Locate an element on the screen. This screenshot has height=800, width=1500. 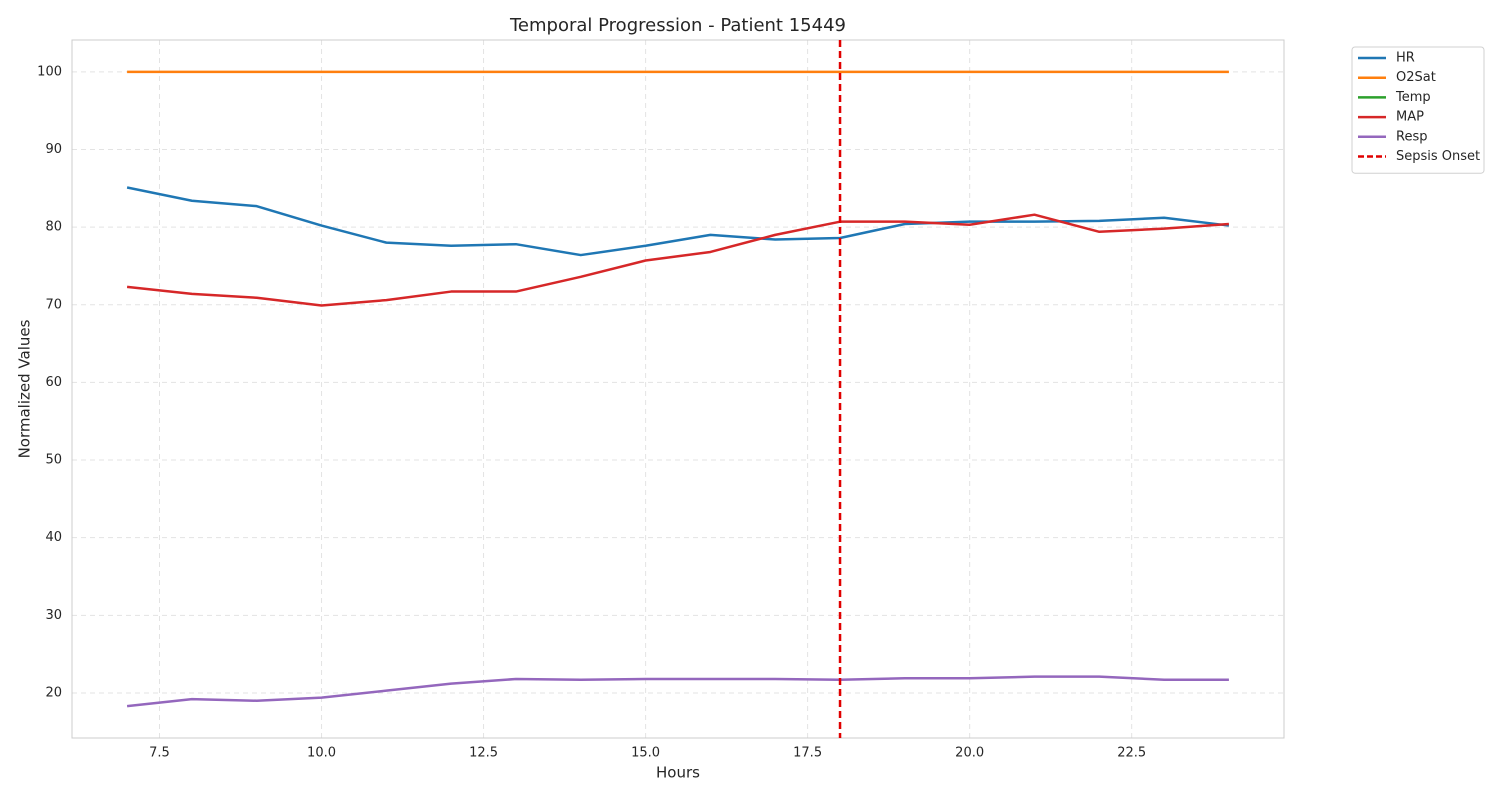
y-tick-label: 100 is located at coordinates (49, 71).